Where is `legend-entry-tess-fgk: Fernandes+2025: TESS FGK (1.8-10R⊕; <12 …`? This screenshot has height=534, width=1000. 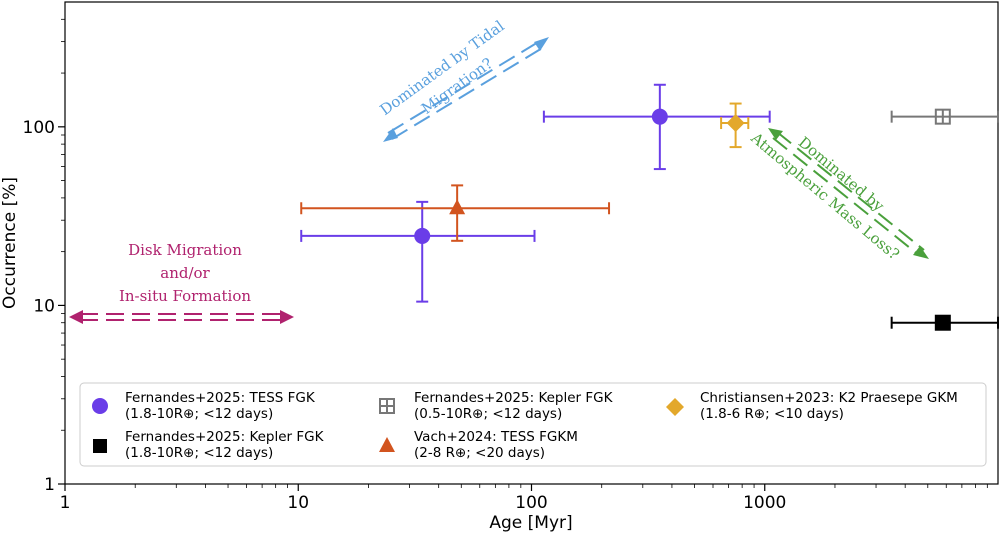
legend-entry-tess-fgk: Fernandes+2025: TESS FGK (1.8-10R⊕; <12 … is located at coordinates (204, 406).